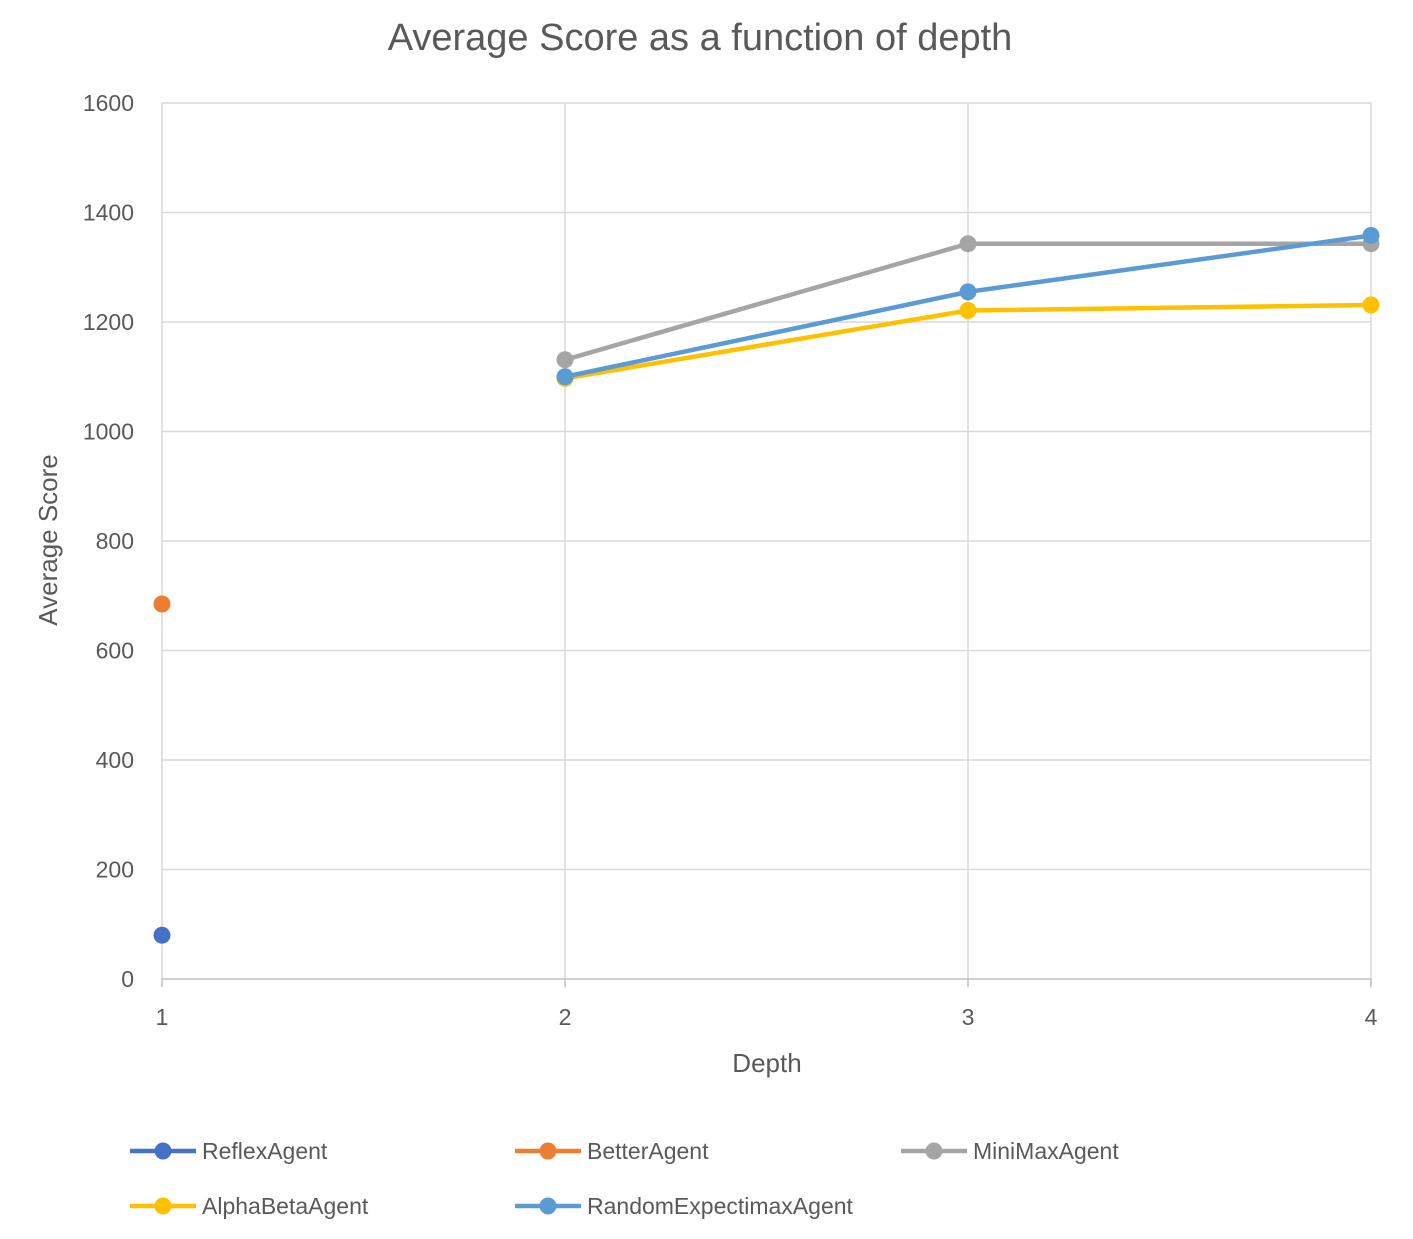 This screenshot has height=1239, width=1413. I want to click on series-RandomExpectimaxAgent, so click(968, 306).